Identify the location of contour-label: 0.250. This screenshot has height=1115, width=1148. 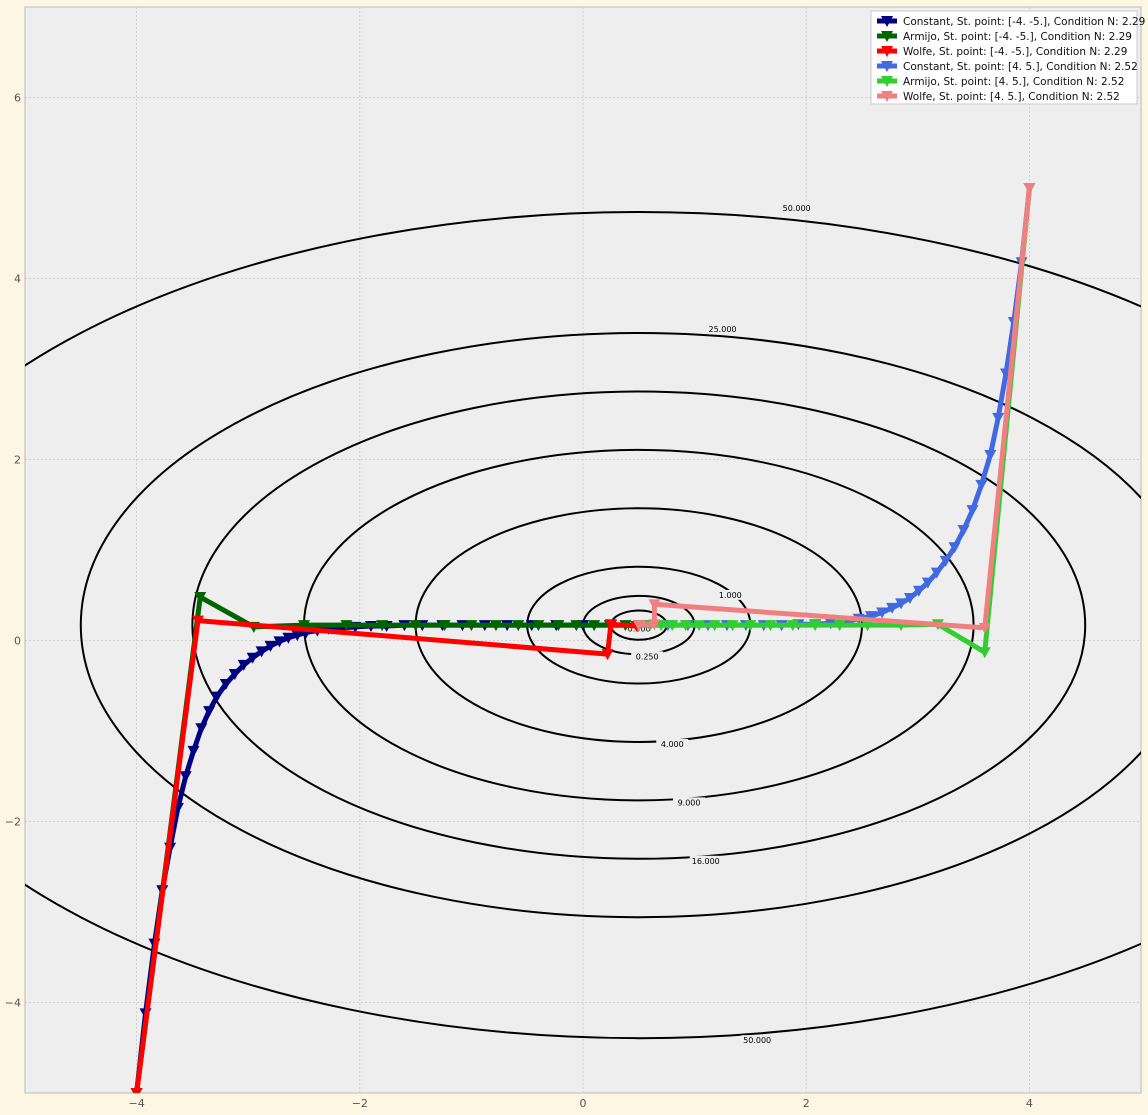
(647, 656).